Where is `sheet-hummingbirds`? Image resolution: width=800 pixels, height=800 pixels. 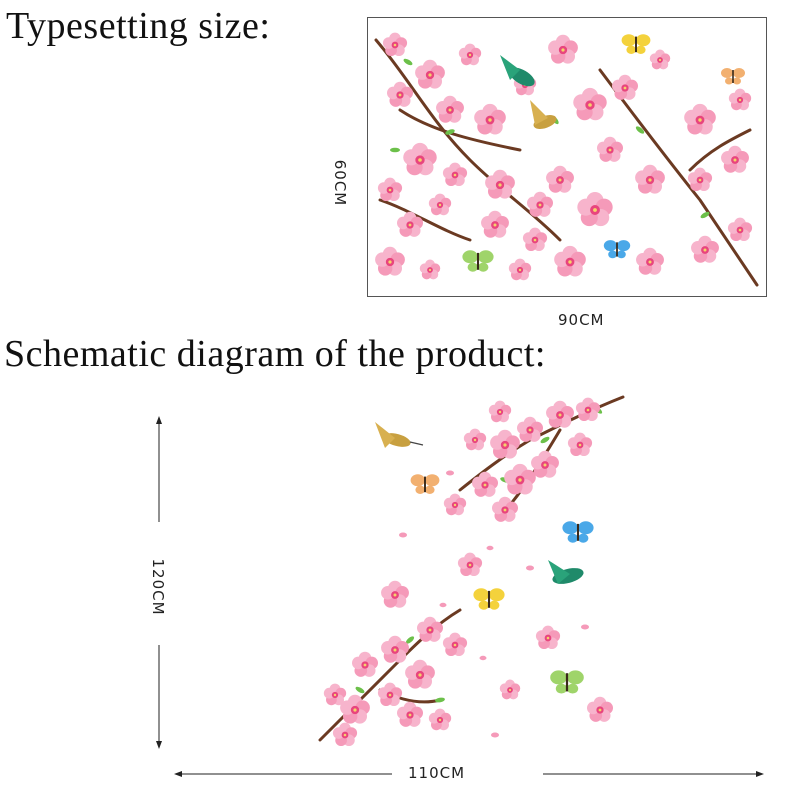
sheet-hummingbirds is located at coordinates (528, 92).